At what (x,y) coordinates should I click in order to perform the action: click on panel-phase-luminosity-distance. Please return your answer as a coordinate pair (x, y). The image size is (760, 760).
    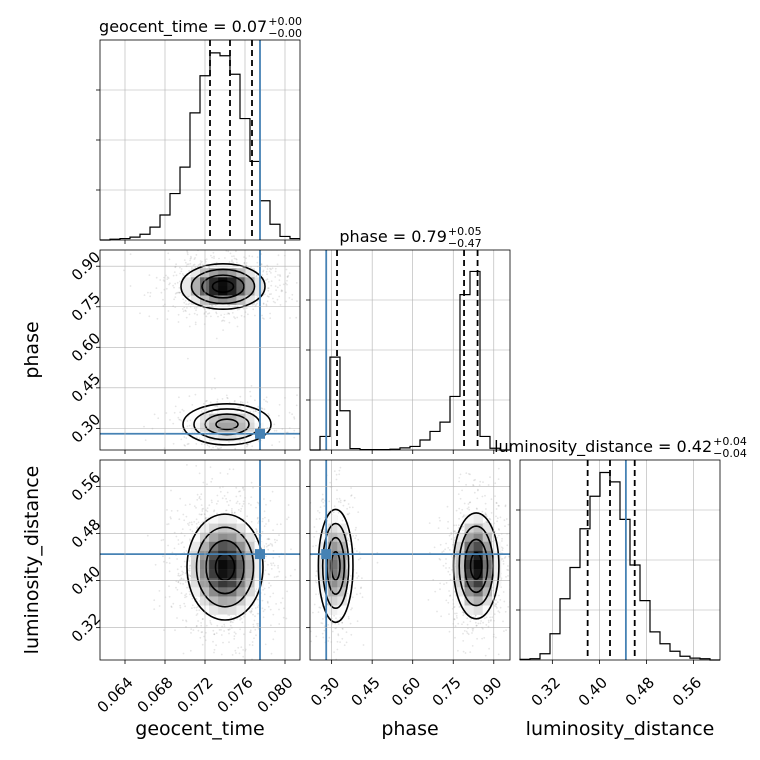
    Looking at the image, I should click on (410, 563).